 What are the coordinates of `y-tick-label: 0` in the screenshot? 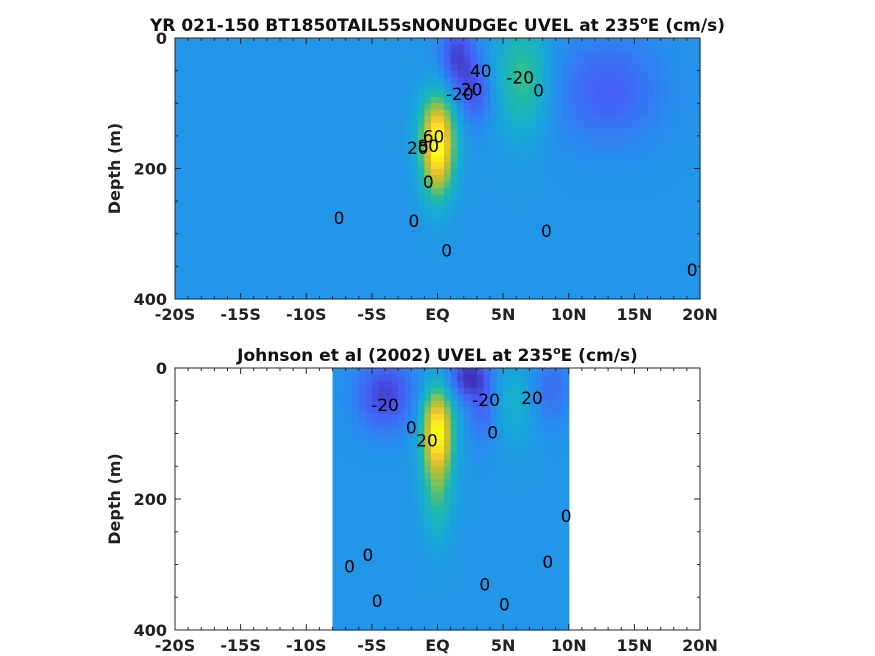 It's located at (161, 368).